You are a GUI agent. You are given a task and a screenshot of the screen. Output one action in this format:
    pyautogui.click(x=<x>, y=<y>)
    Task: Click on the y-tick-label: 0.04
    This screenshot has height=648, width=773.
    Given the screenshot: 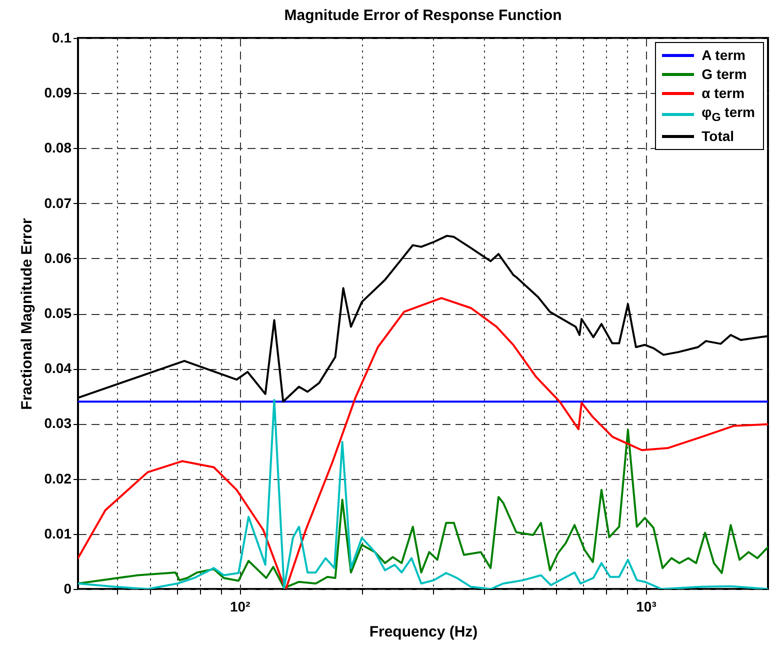 What is the action you would take?
    pyautogui.click(x=58, y=368)
    